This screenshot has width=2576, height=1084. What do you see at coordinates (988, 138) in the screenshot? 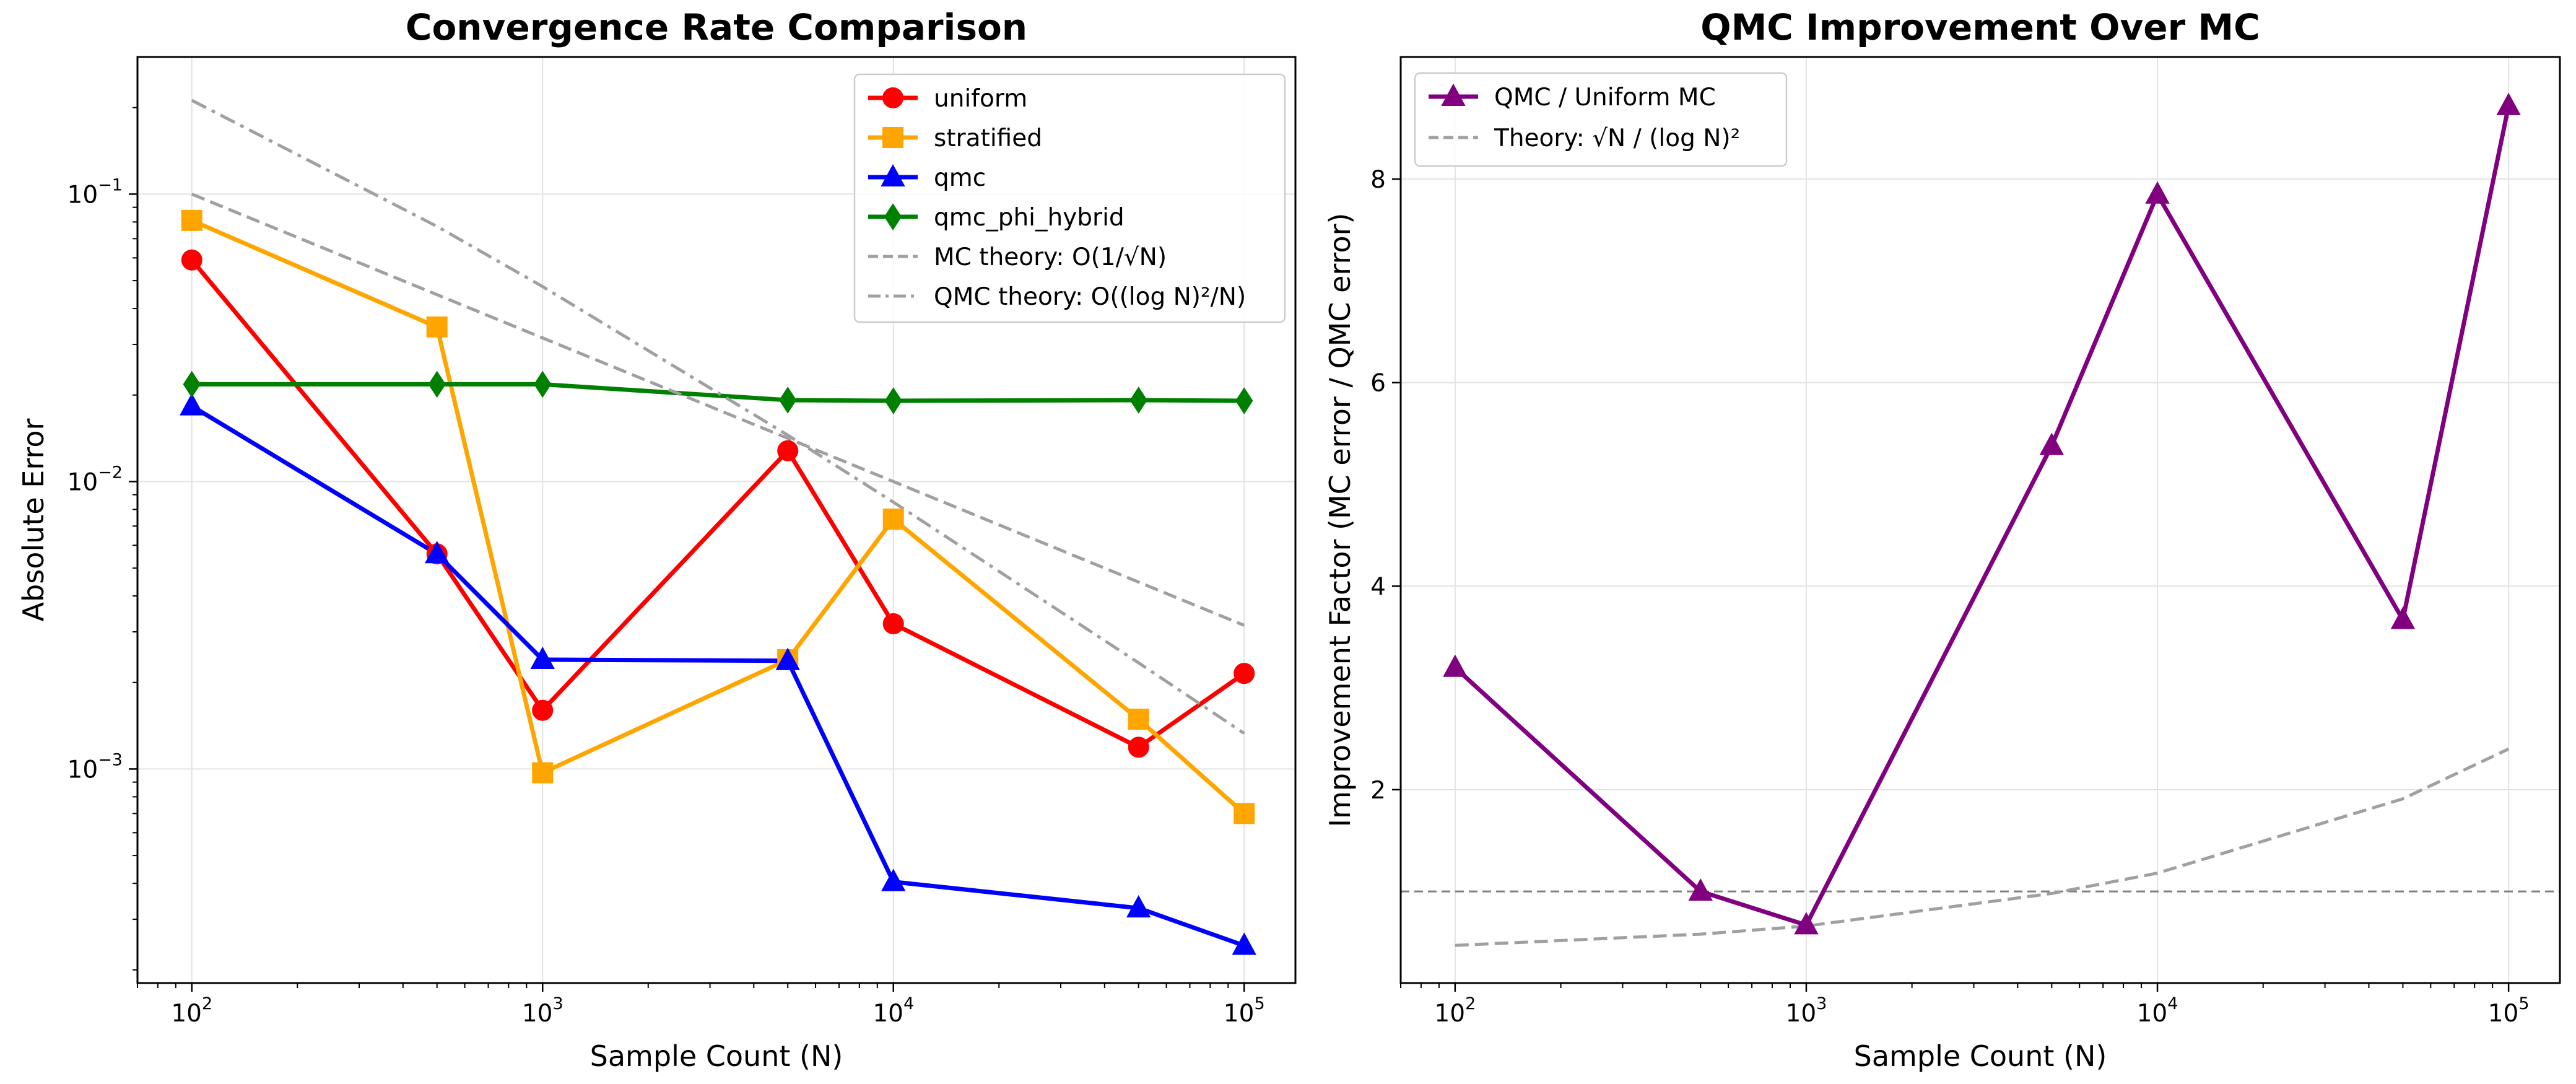
I see `legend-label-stratified: stratified` at bounding box center [988, 138].